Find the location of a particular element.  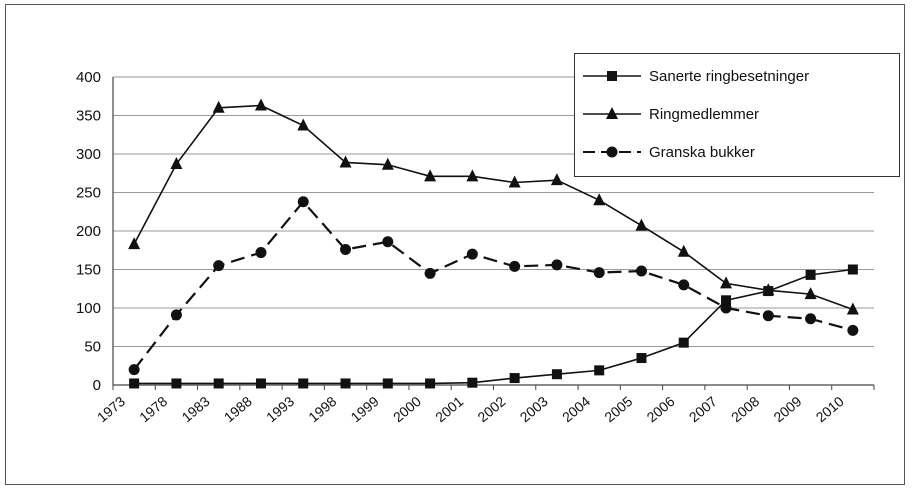

x-tick-label: 1973 is located at coordinates (111, 409).